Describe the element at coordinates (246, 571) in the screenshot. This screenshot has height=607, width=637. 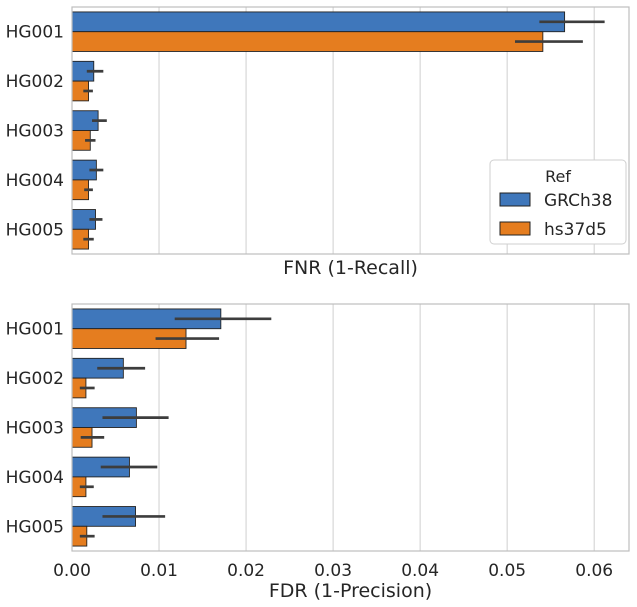
I see `x-tick-label: 0.02` at that location.